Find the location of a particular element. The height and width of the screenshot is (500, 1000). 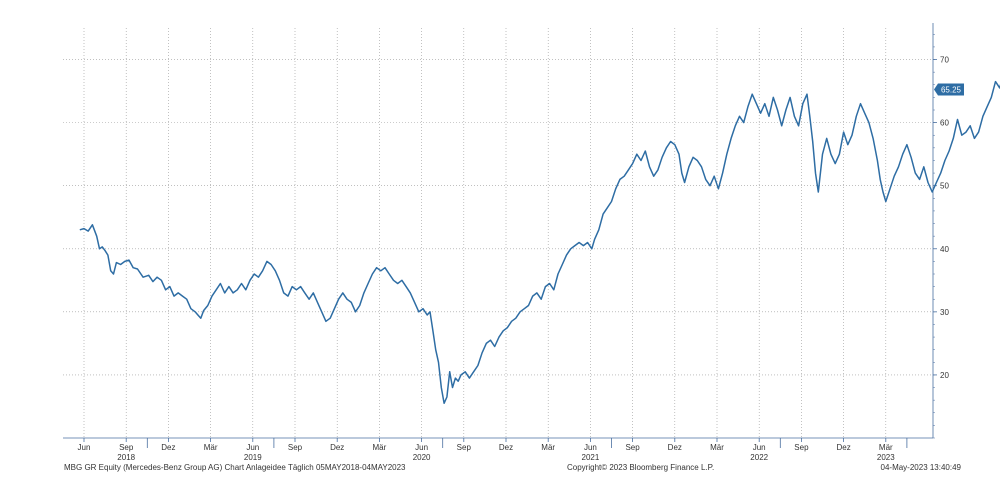

last-value-label: 65.25 is located at coordinates (951, 90).